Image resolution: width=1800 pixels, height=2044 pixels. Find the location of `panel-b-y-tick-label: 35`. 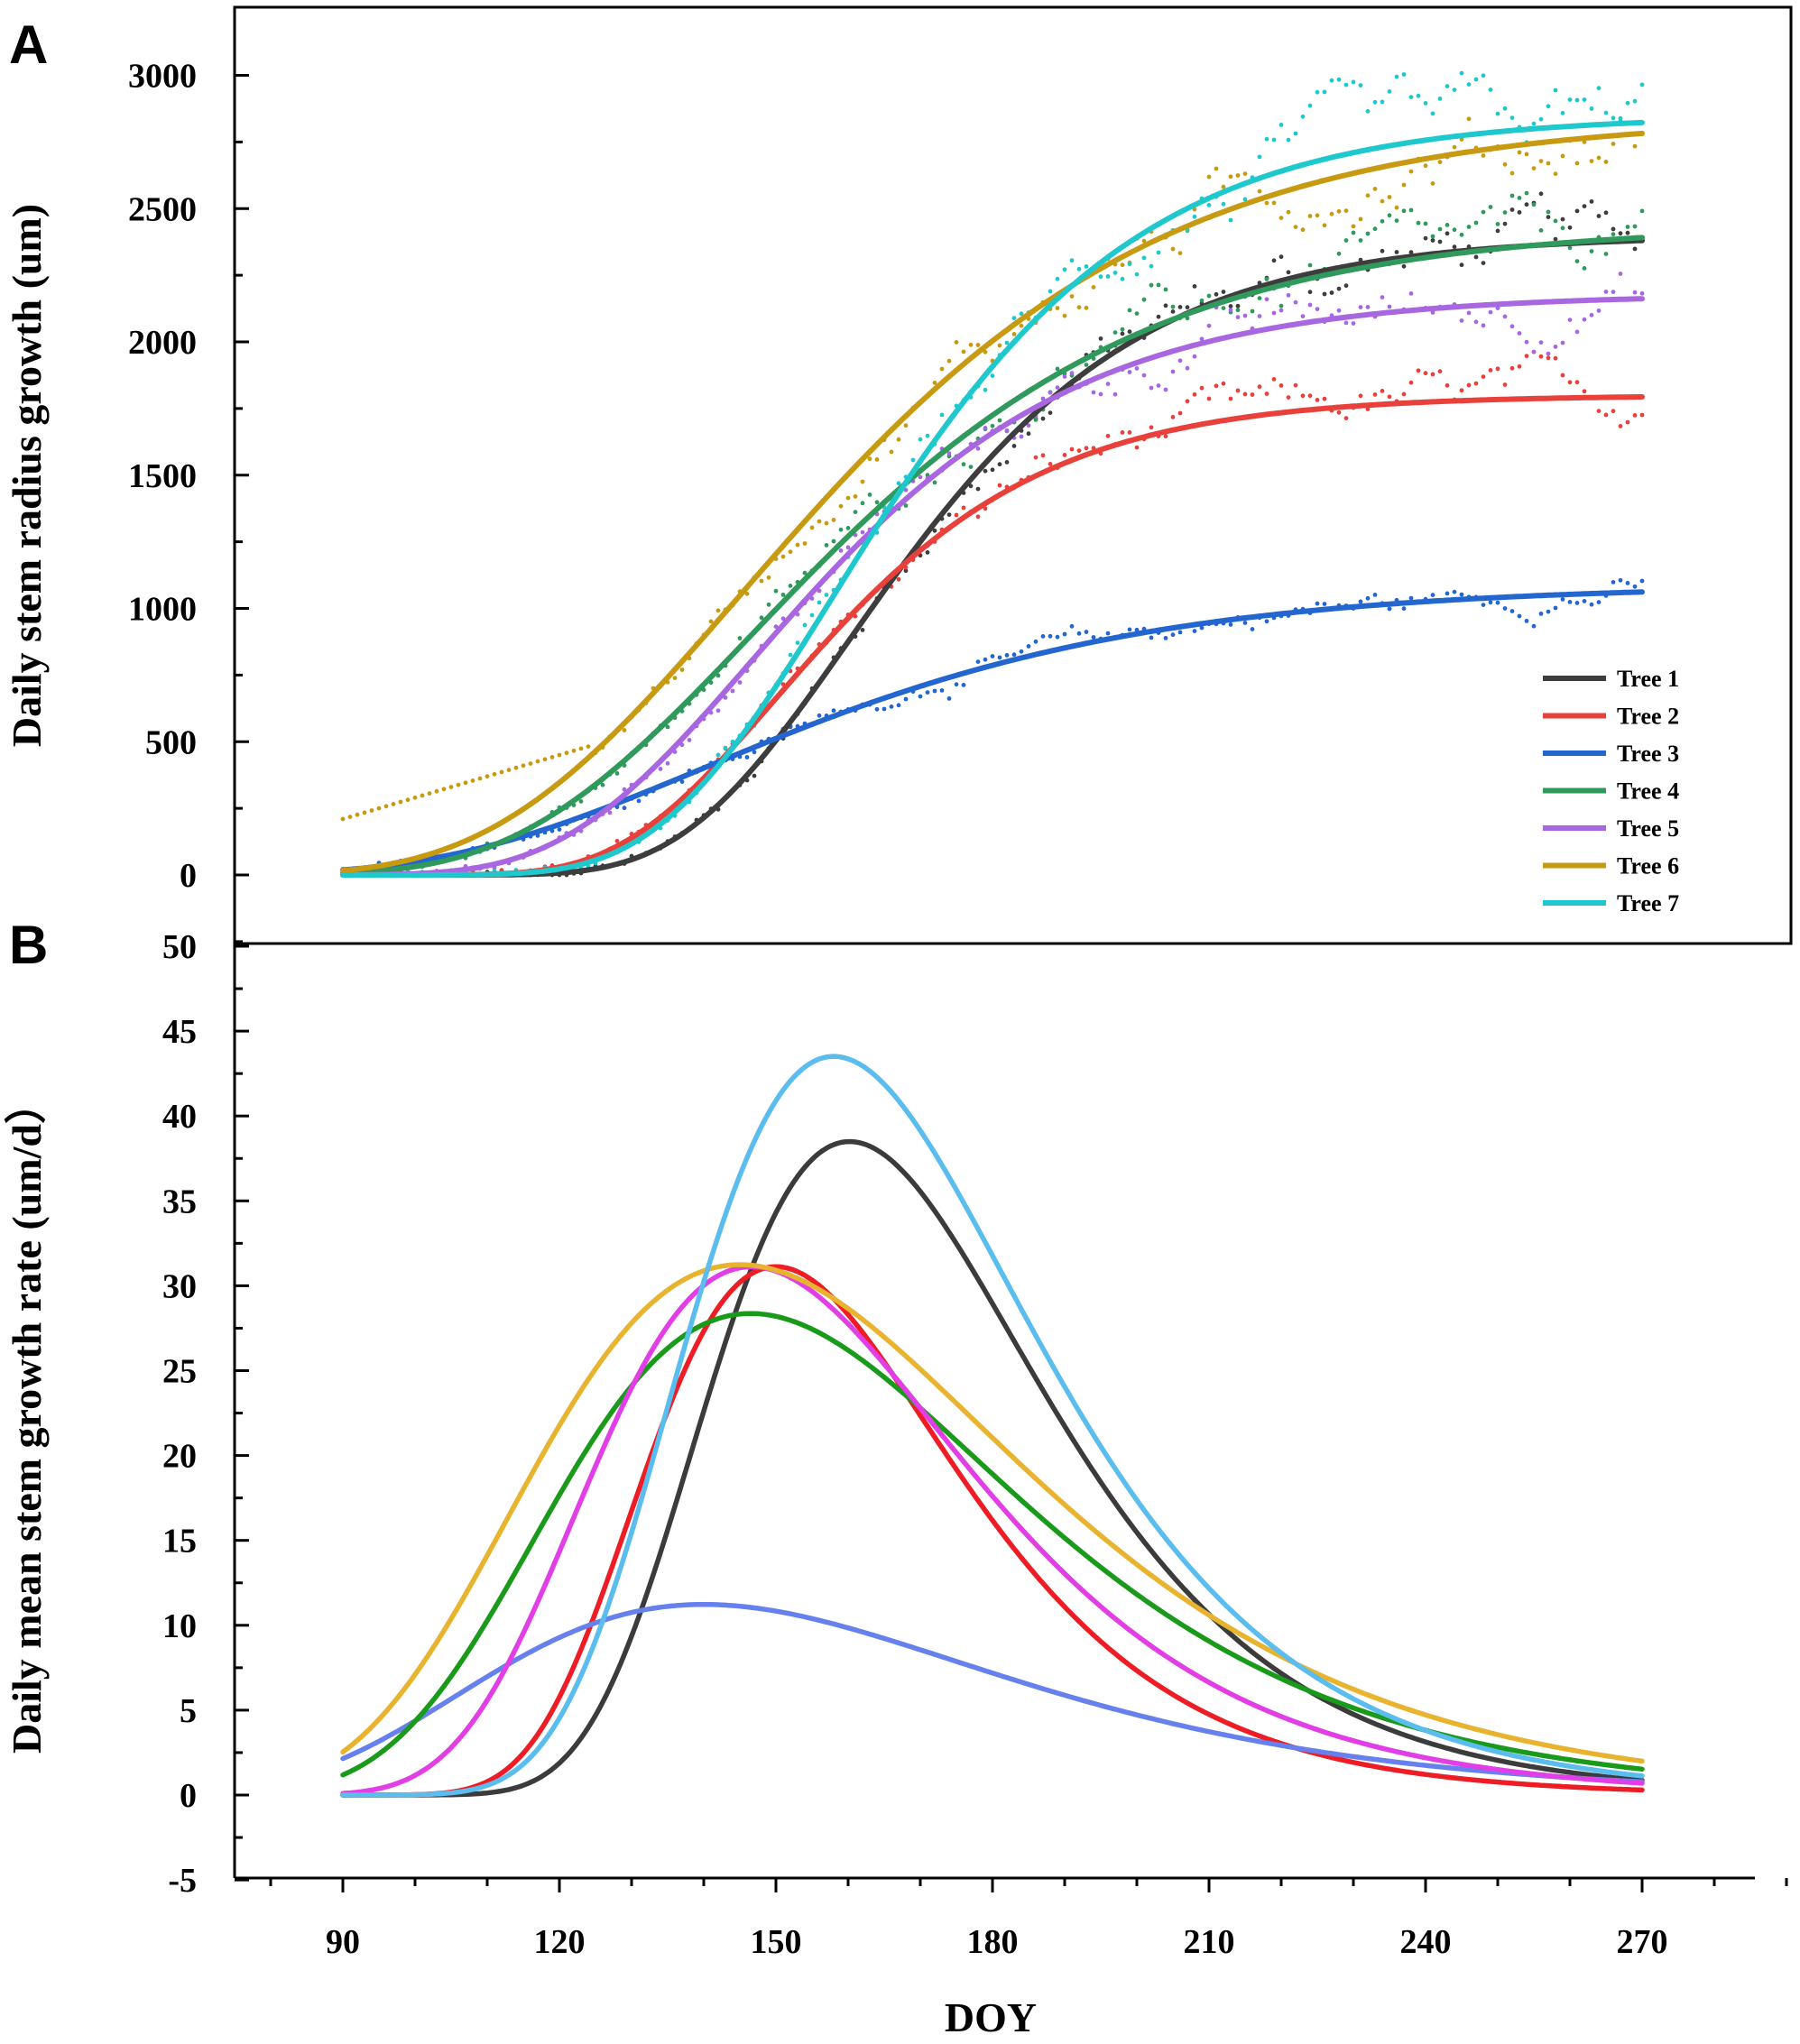

panel-b-y-tick-label: 35 is located at coordinates (179, 1202).